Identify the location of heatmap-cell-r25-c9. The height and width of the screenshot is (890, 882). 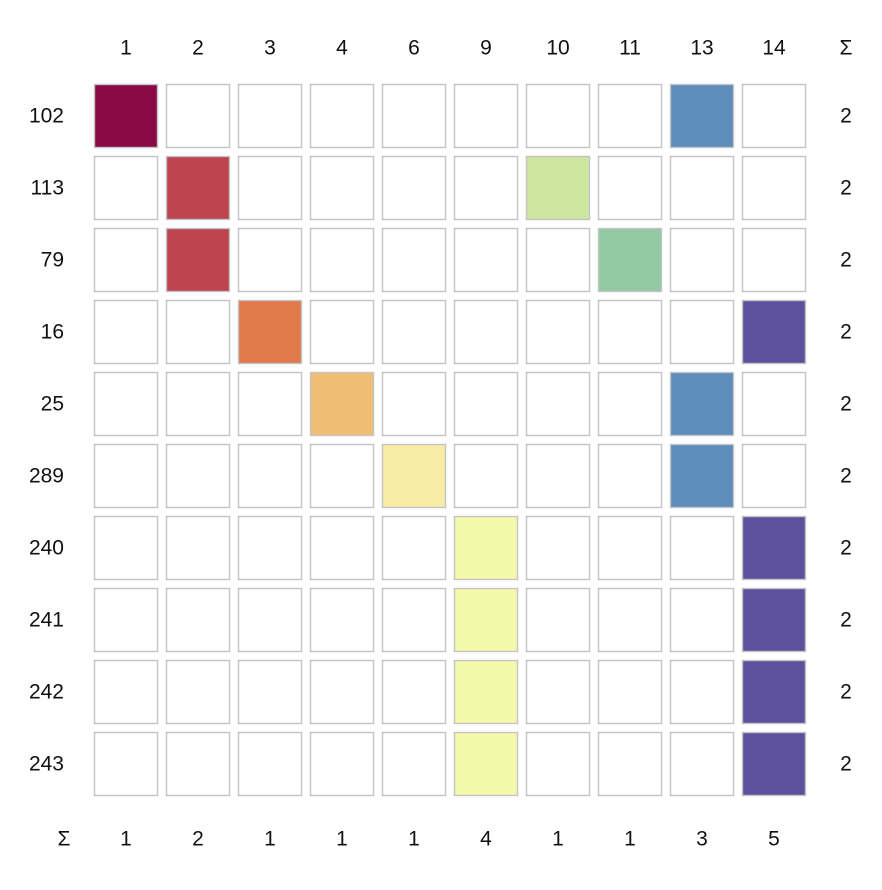
(486, 404).